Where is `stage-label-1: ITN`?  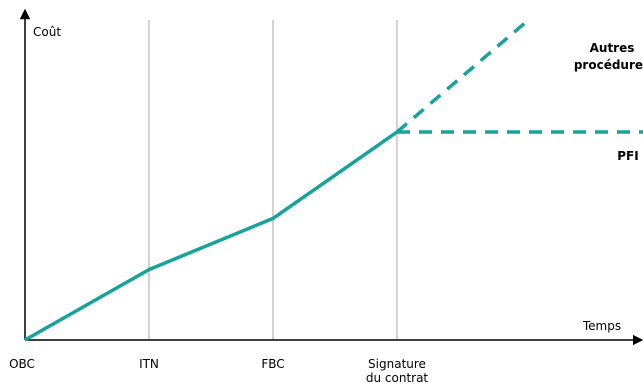 stage-label-1: ITN is located at coordinates (149, 364).